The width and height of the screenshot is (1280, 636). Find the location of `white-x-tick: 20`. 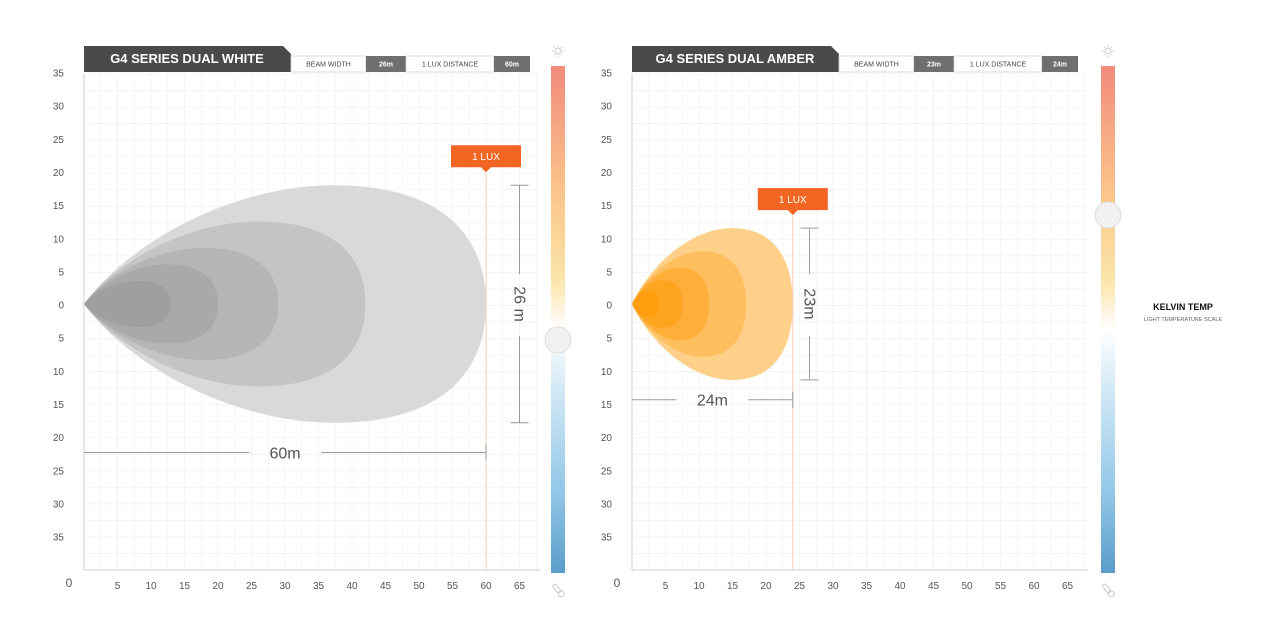

white-x-tick: 20 is located at coordinates (218, 586).